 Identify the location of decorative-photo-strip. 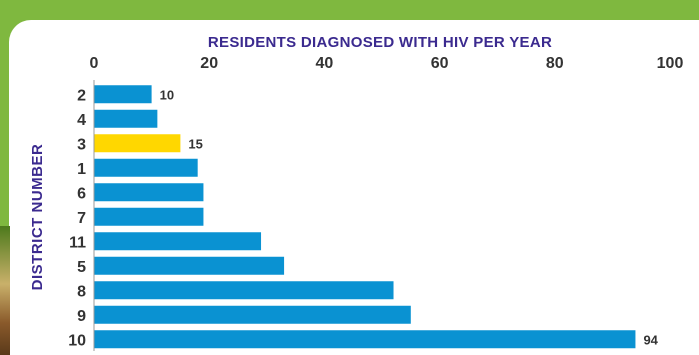
(5, 290).